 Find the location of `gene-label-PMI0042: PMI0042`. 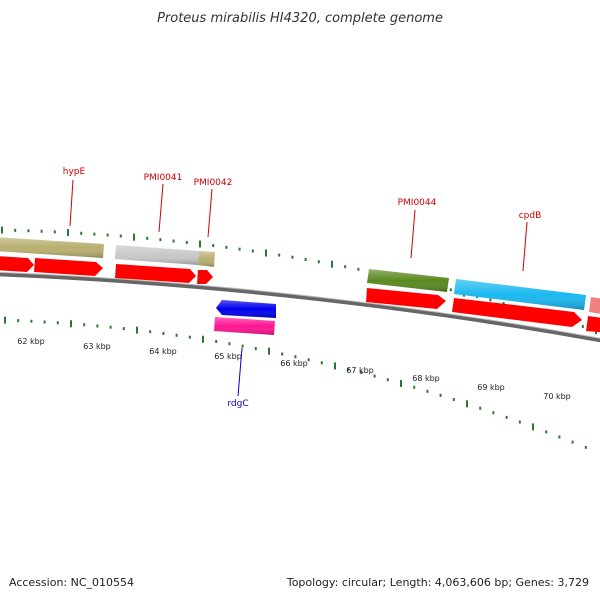

gene-label-PMI0042: PMI0042 is located at coordinates (213, 183).